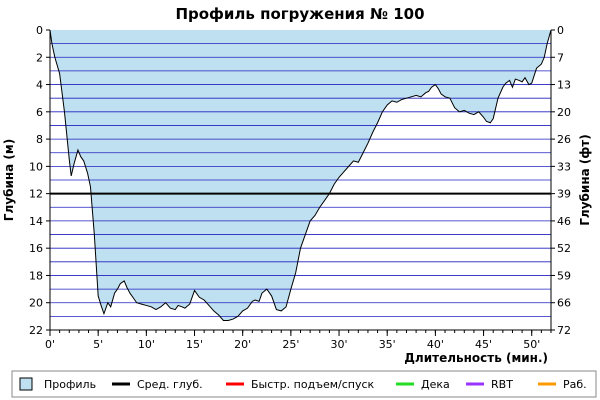 The height and width of the screenshot is (400, 600). Describe the element at coordinates (502, 384) in the screenshot. I see `legend-label: RBT` at that location.